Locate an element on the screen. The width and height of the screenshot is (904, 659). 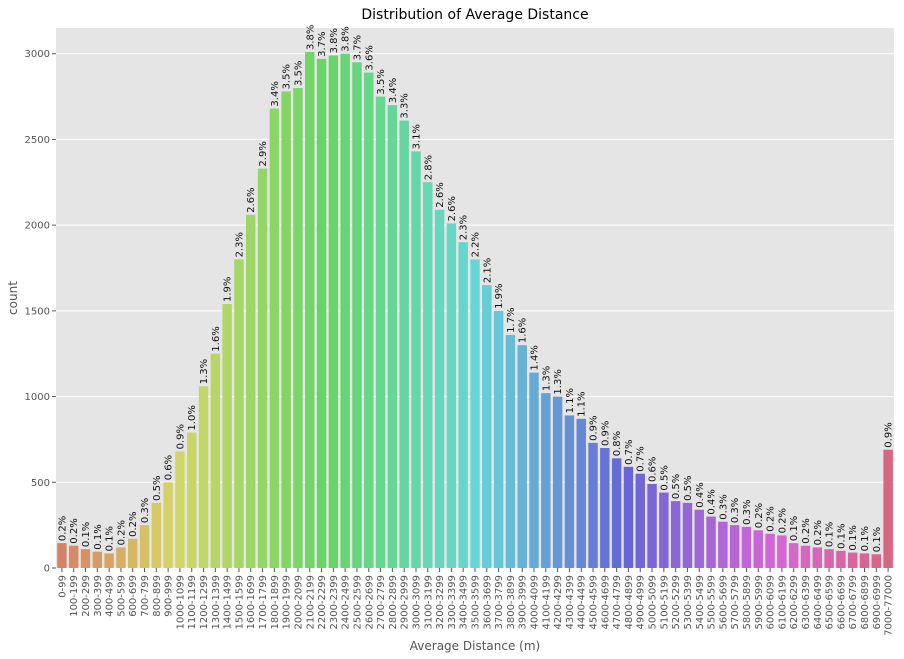
x-tick-label: 4300-4399 is located at coordinates (570, 602).